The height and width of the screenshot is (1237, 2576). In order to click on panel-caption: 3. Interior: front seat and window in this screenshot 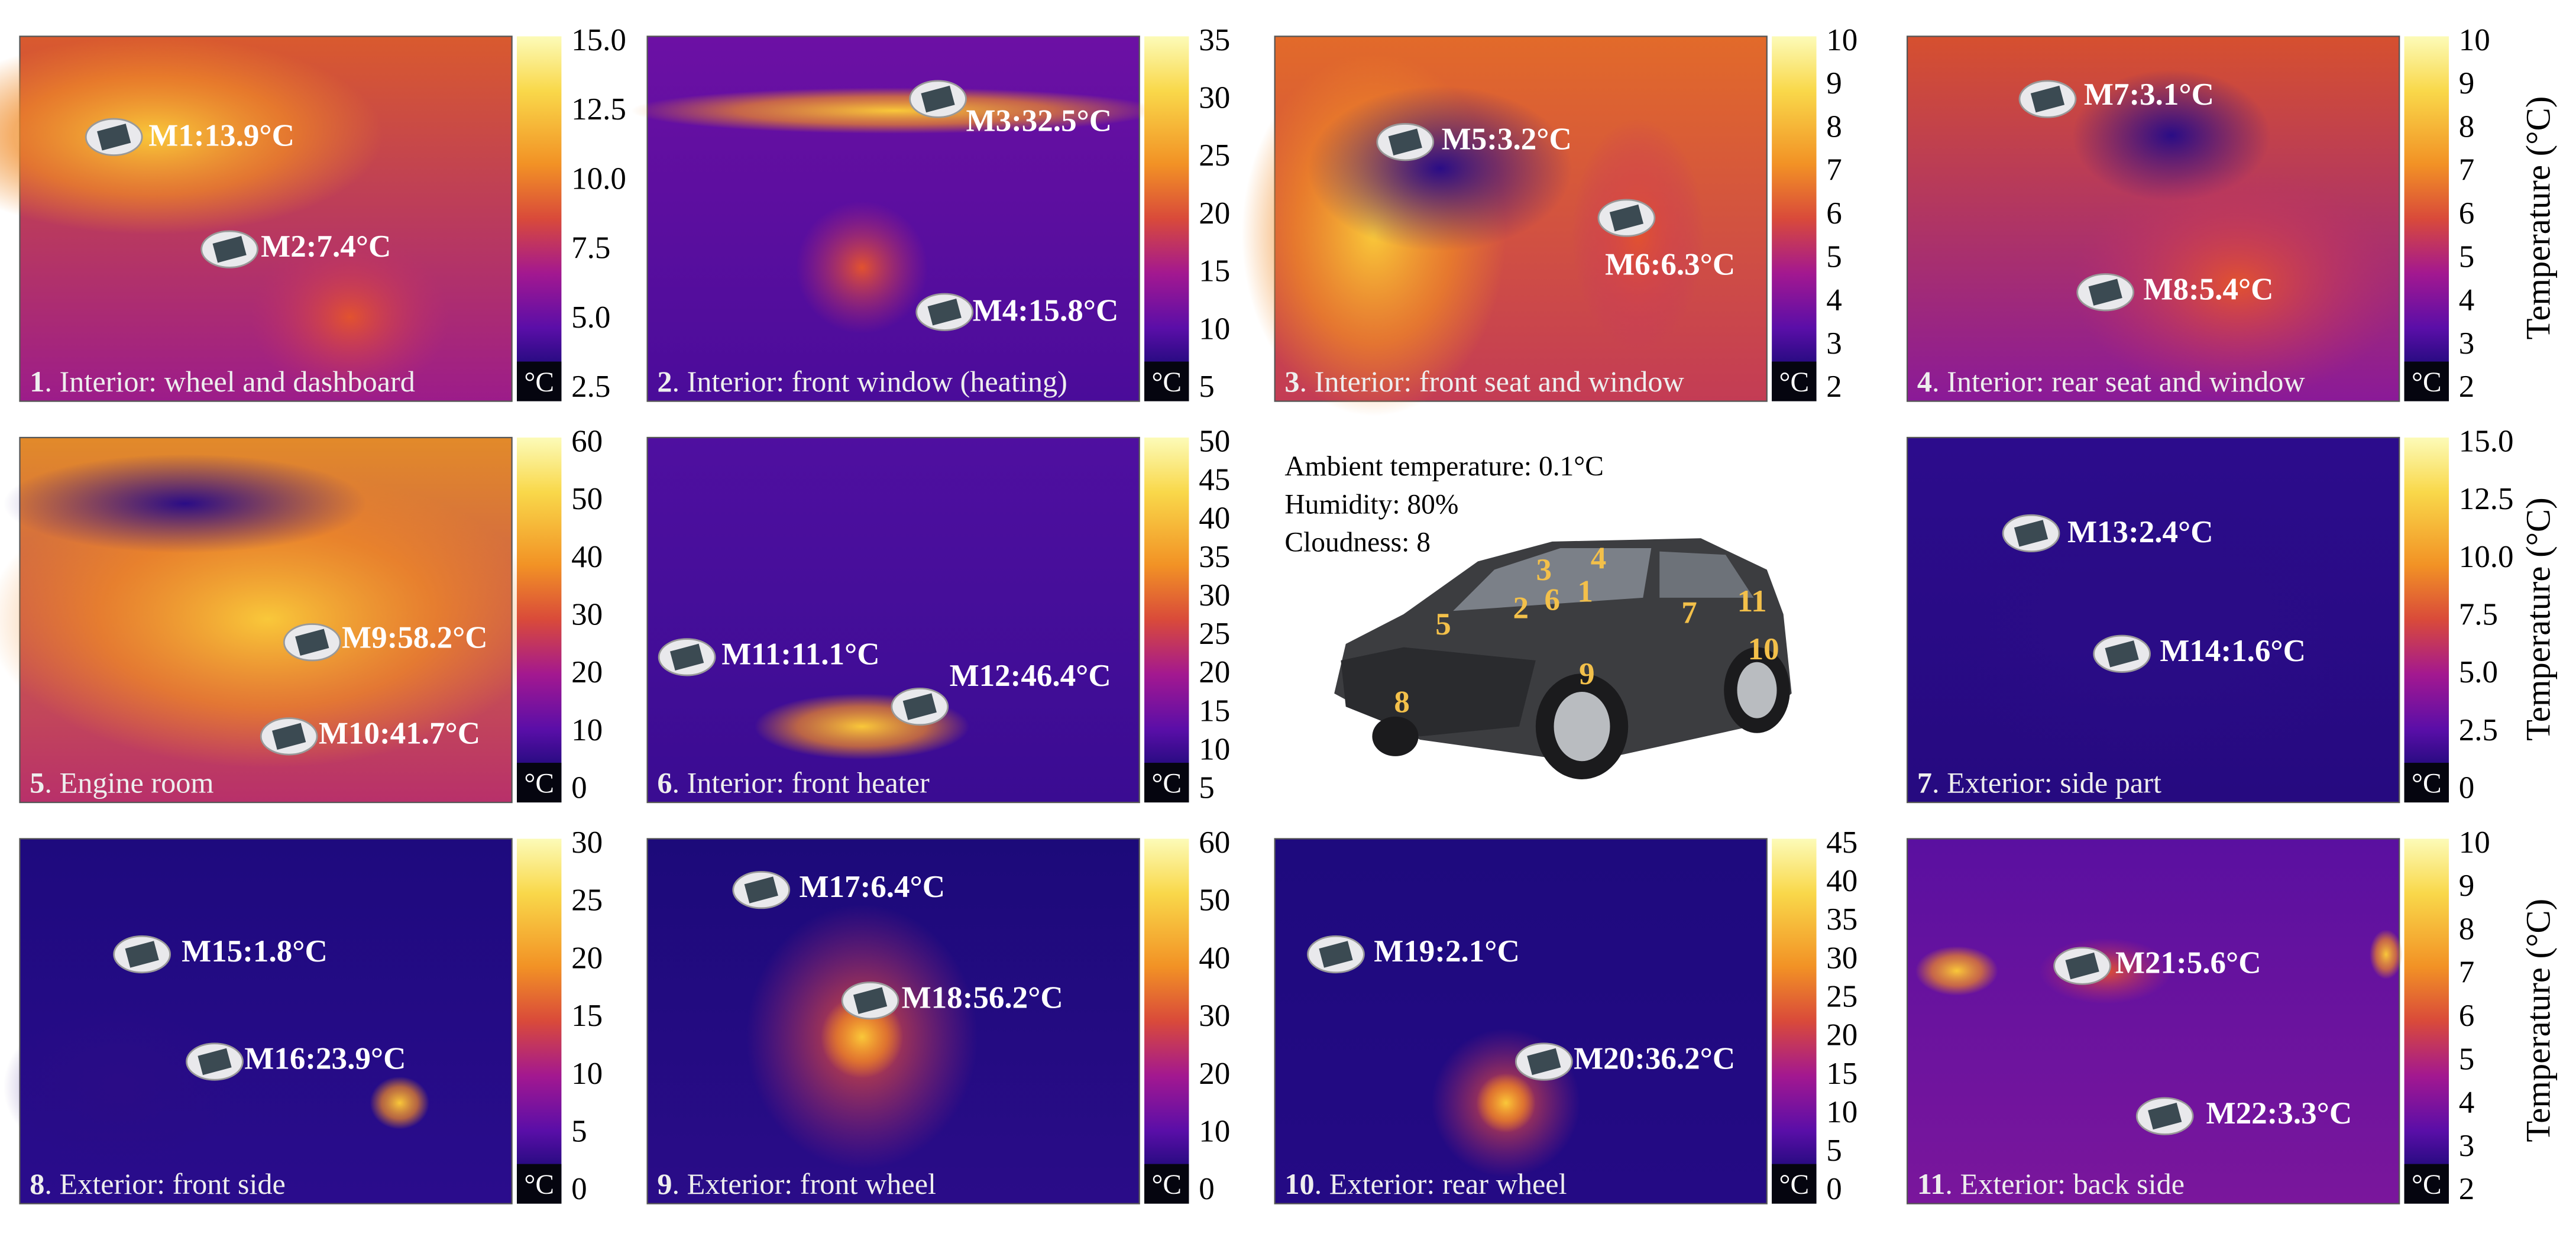, I will do `click(1484, 381)`.